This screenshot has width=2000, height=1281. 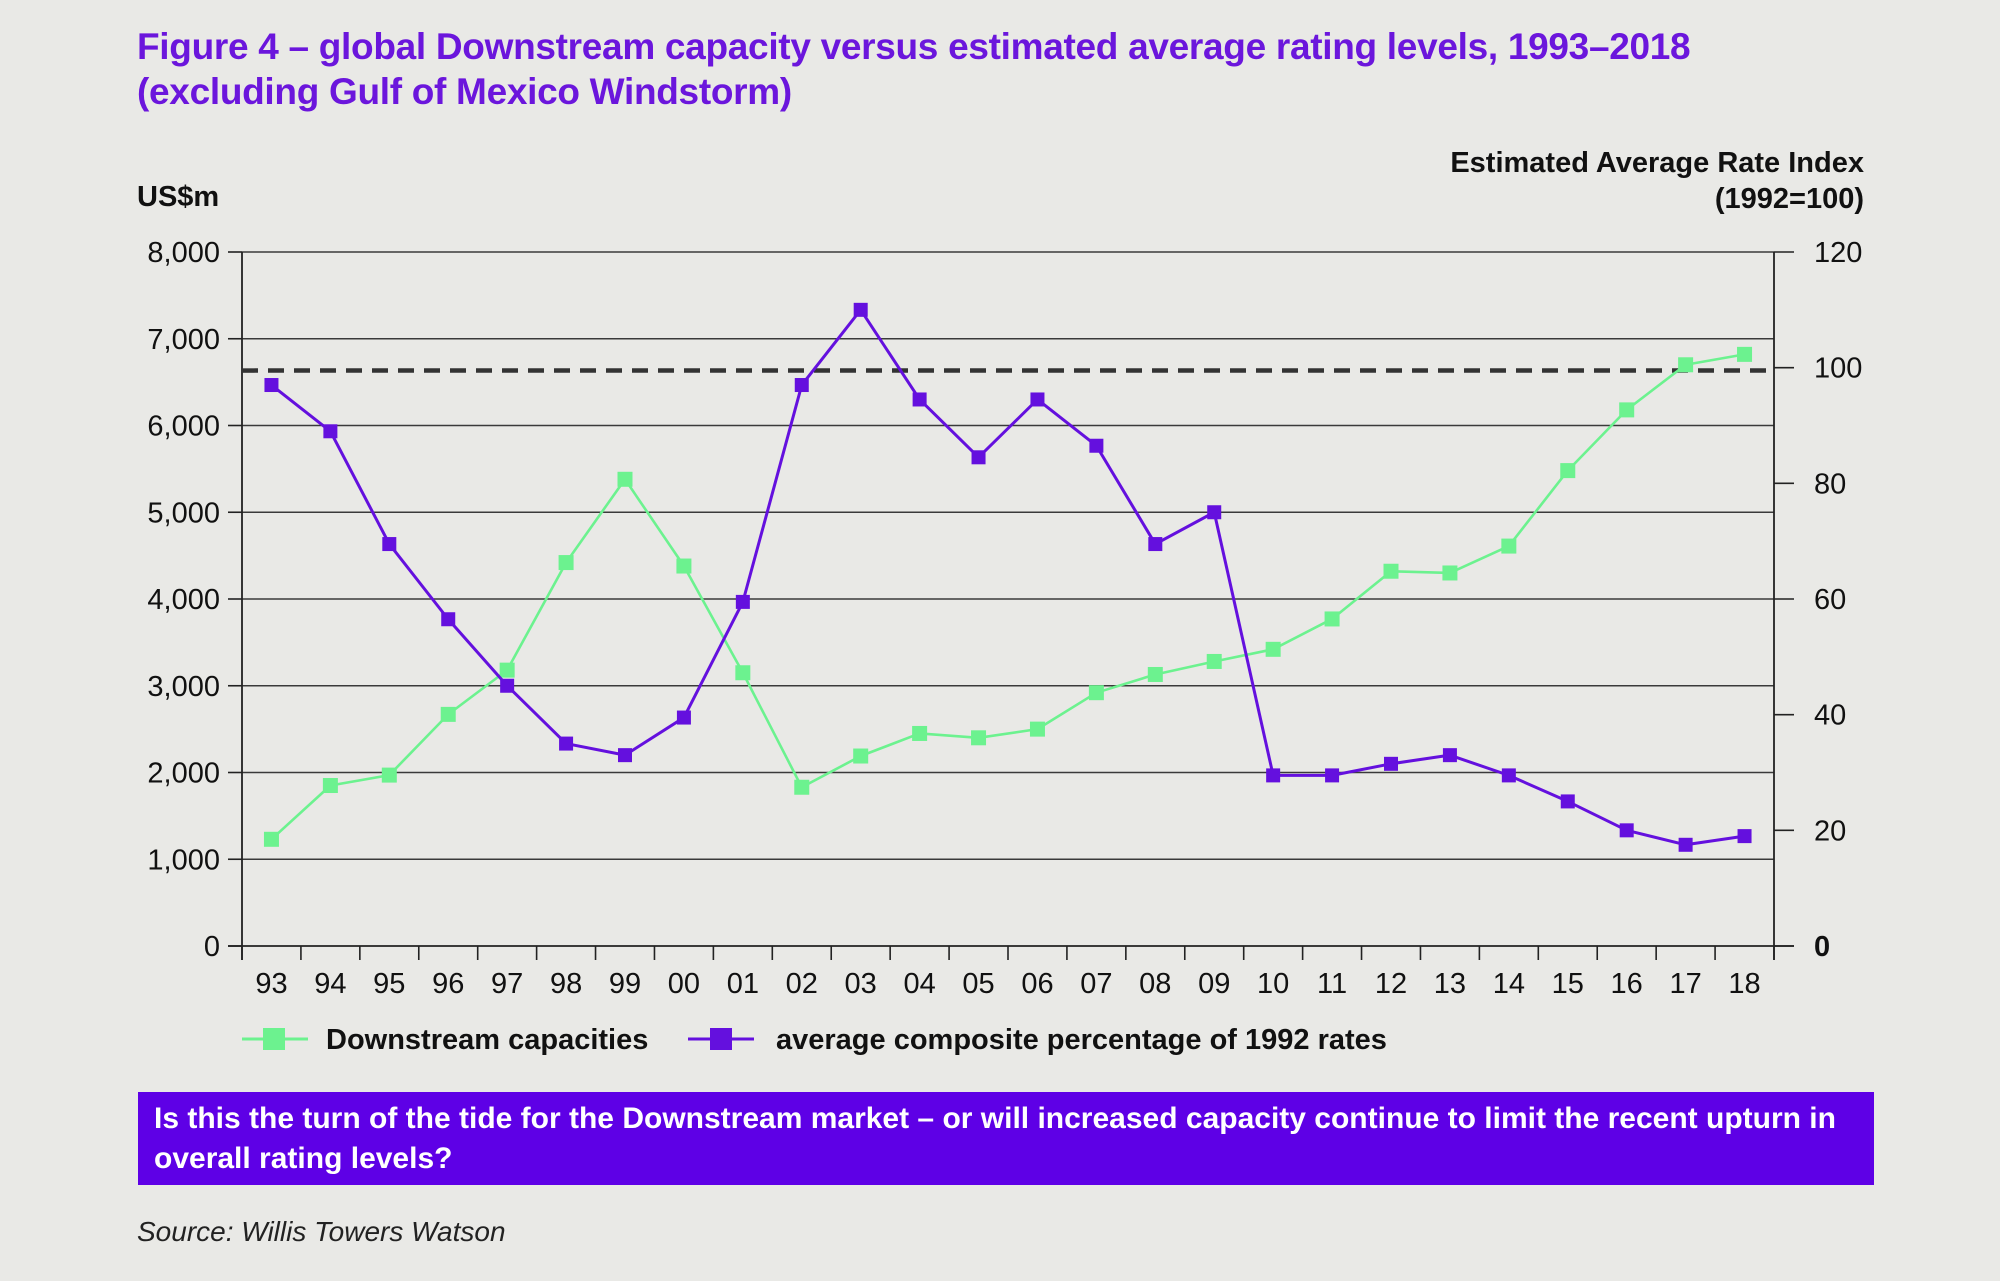 I want to click on x-tick-label: 94, so click(x=330, y=984).